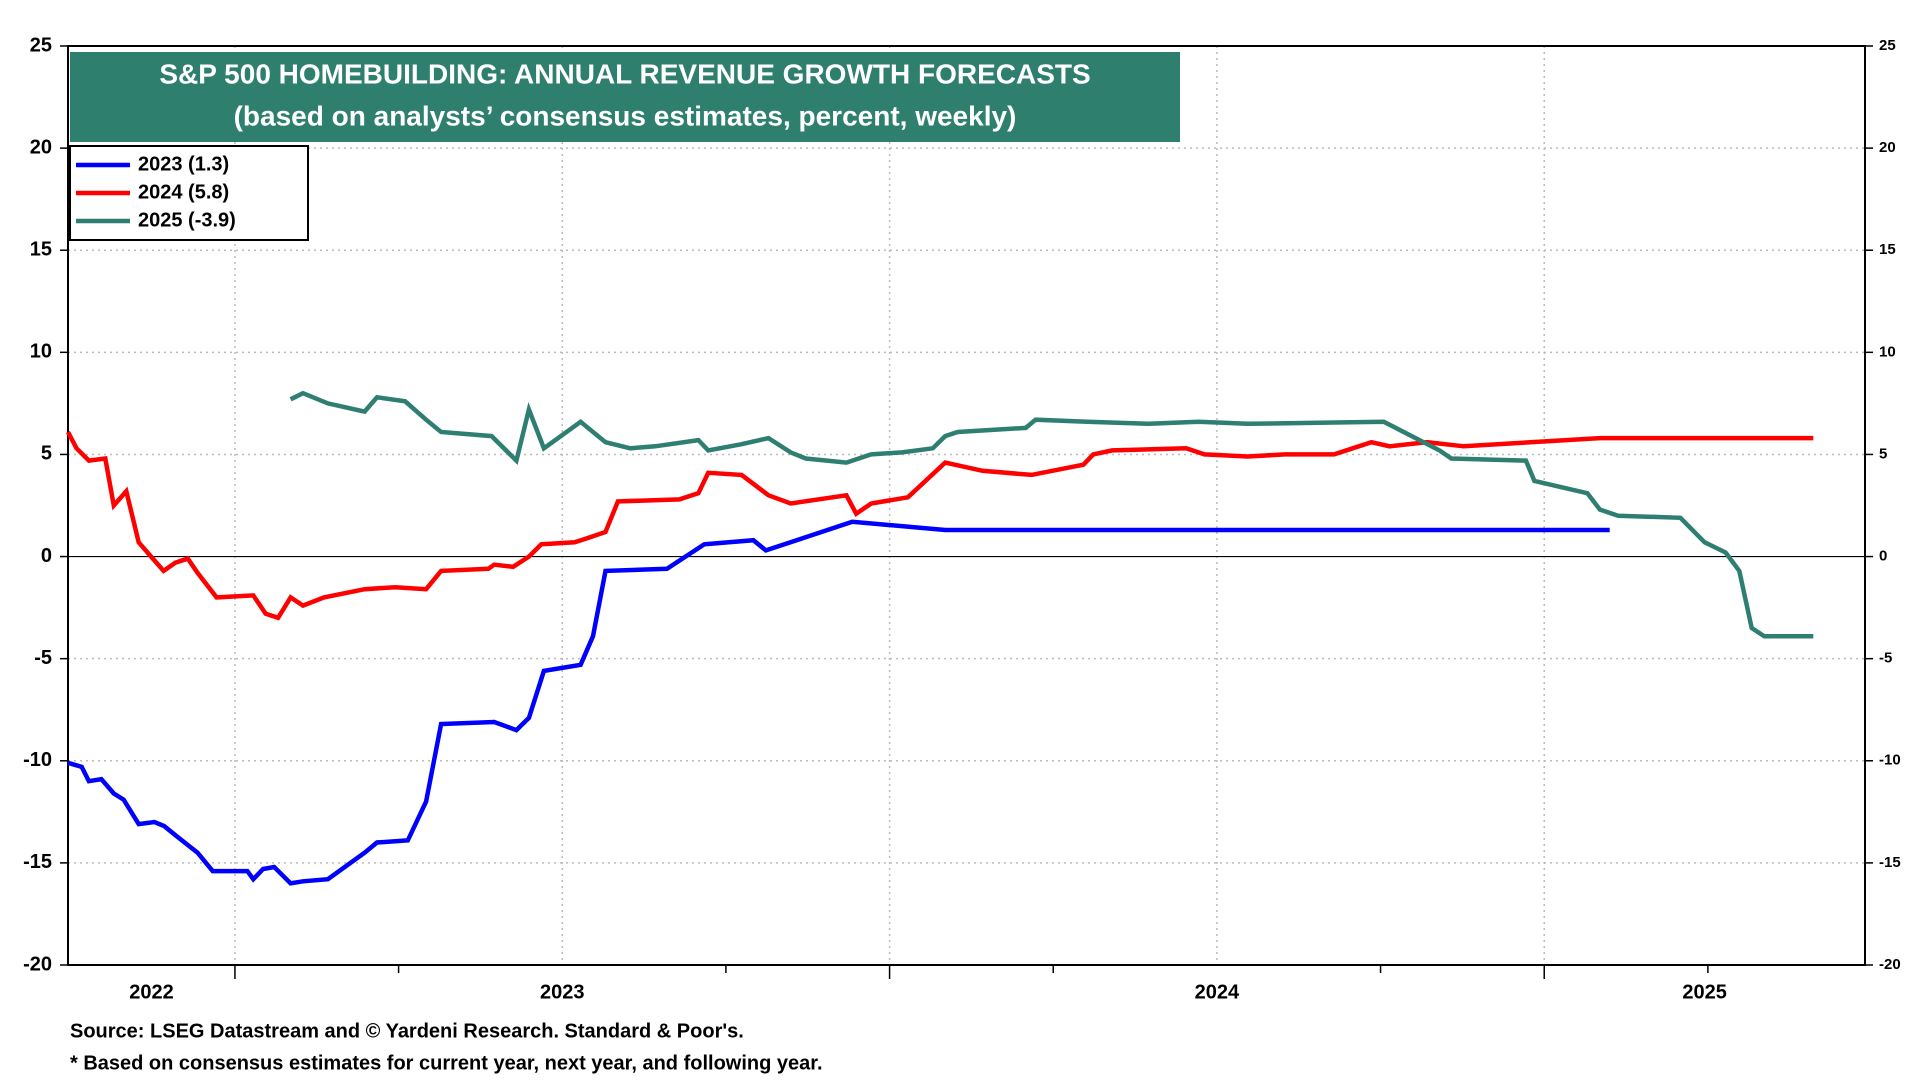  What do you see at coordinates (183, 164) in the screenshot?
I see `legend-label: 2023 (1.3)` at bounding box center [183, 164].